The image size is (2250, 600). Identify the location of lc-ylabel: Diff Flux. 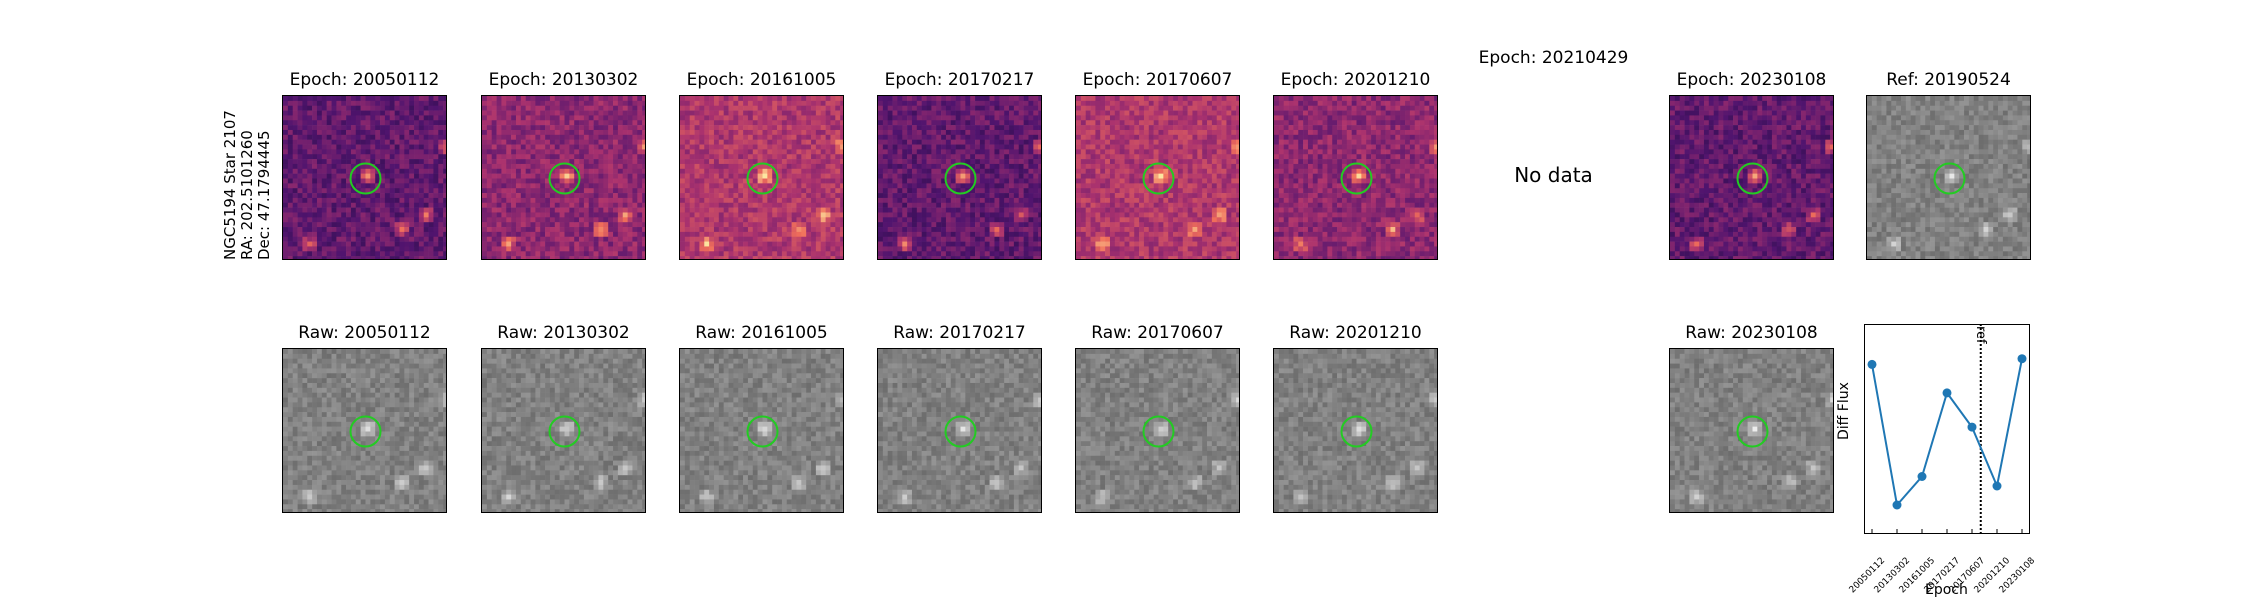
(1844, 411).